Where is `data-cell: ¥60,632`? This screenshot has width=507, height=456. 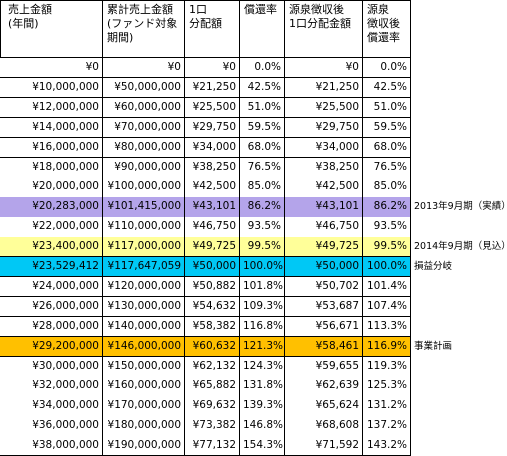 data-cell: ¥60,632 is located at coordinates (212, 346).